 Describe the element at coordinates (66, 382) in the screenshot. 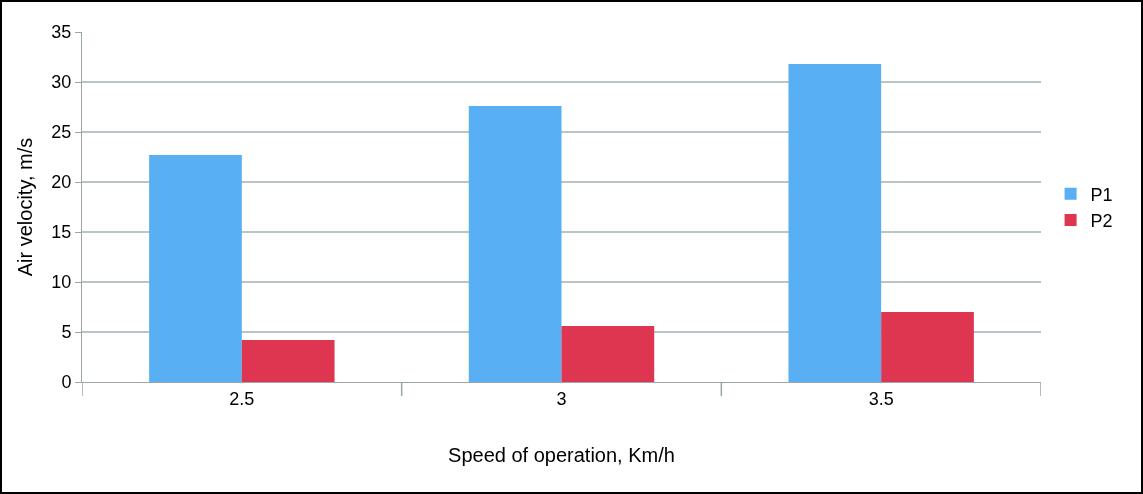

I see `y-tick-label: 0` at that location.